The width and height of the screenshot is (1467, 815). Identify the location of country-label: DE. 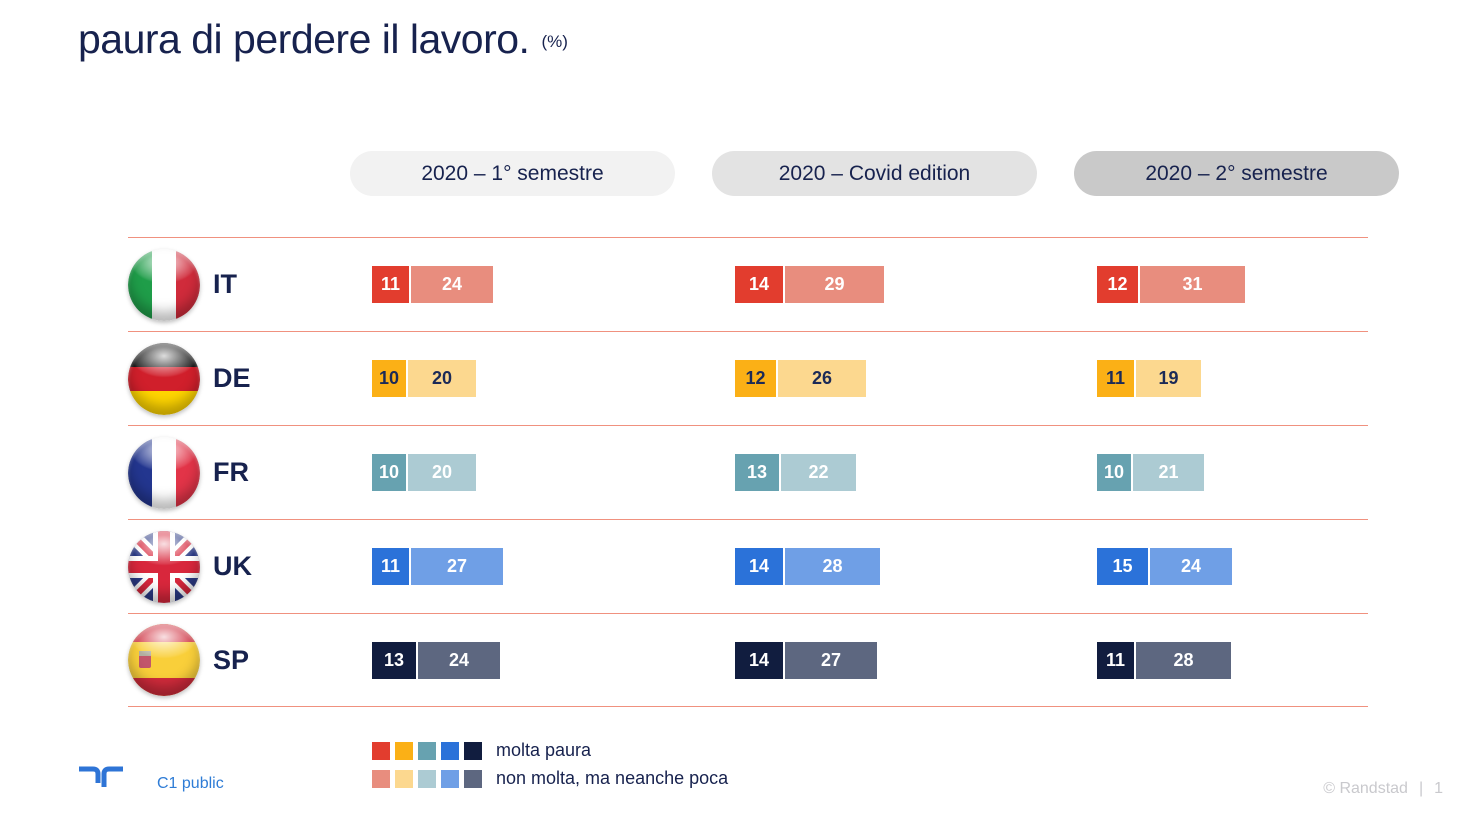
(232, 378).